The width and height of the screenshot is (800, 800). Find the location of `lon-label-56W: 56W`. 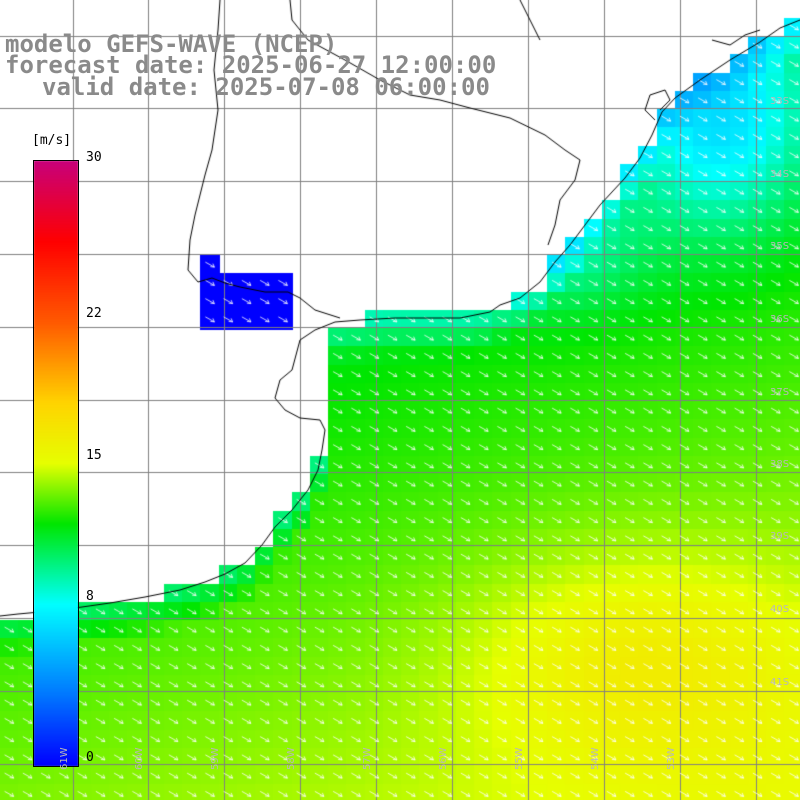

lon-label-56W: 56W is located at coordinates (443, 758).